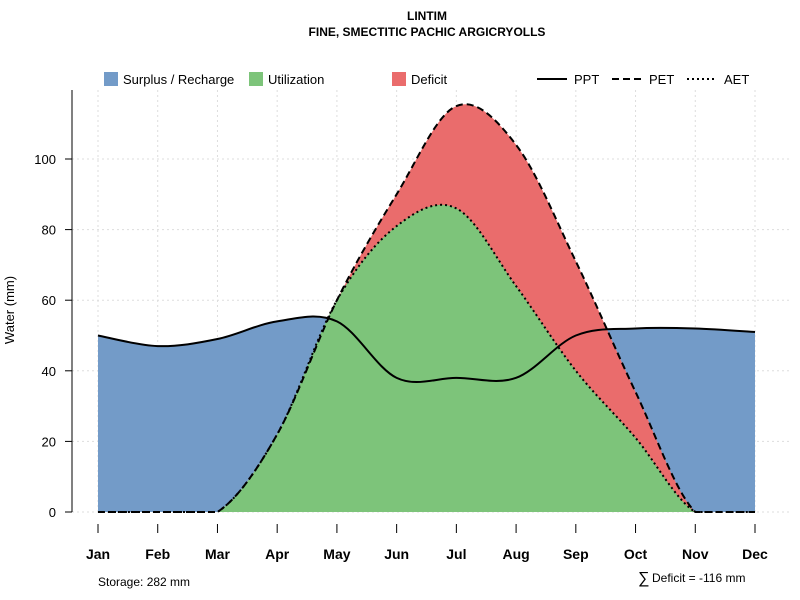 The height and width of the screenshot is (600, 800). I want to click on legend-swatch-utilization, so click(256, 79).